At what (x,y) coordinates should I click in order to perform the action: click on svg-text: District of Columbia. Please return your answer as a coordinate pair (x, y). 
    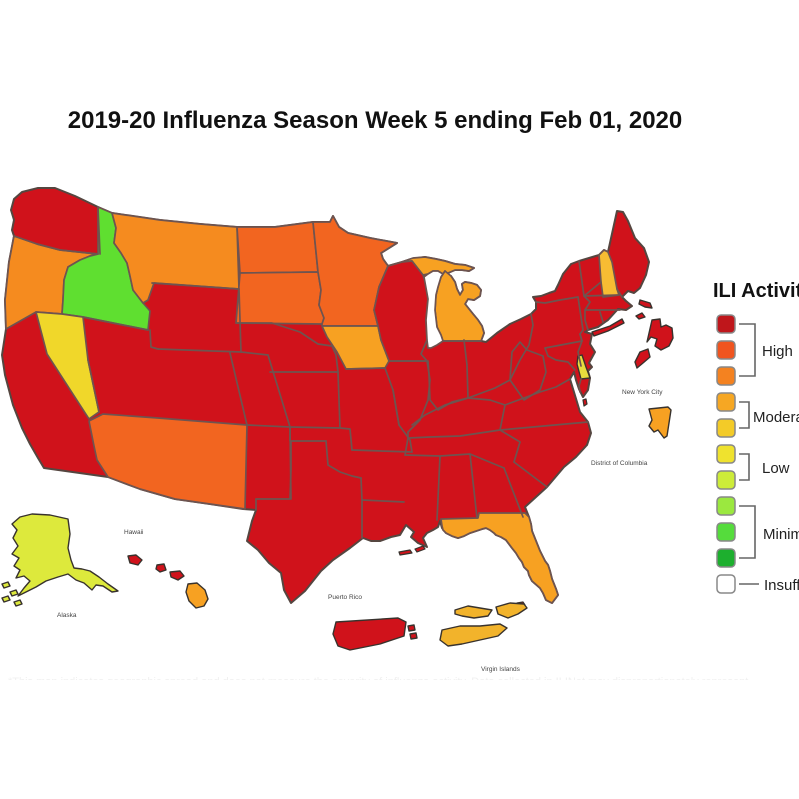
    Looking at the image, I should click on (619, 463).